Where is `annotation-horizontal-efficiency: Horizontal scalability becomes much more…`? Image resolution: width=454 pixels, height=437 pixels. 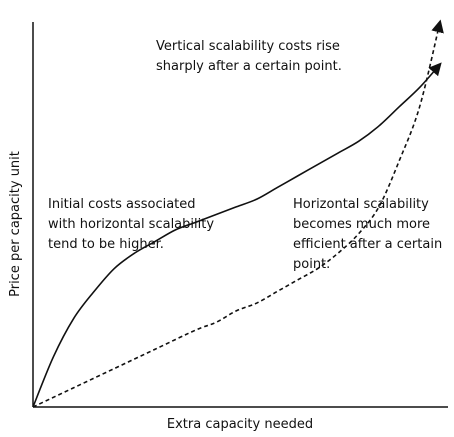 annotation-horizontal-efficiency: Horizontal scalability becomes much more… is located at coordinates (369, 234).